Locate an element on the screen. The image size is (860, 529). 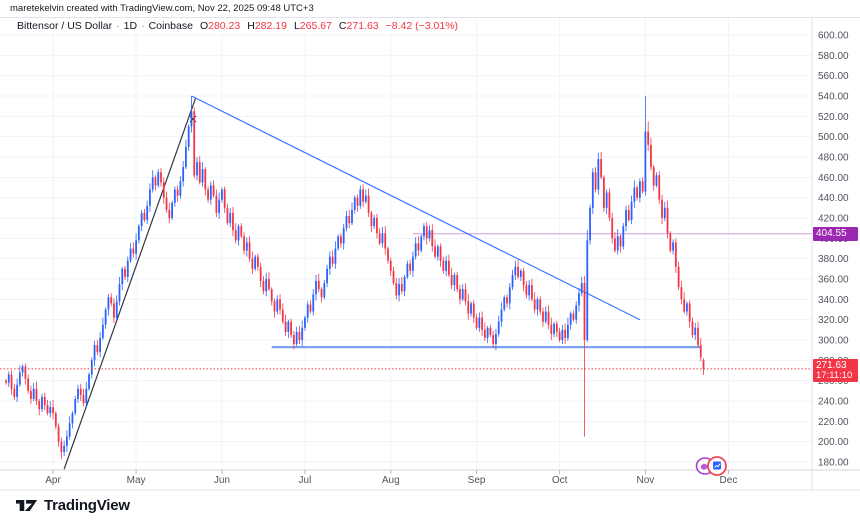
price-axis-label: 500.00 is located at coordinates (833, 137).